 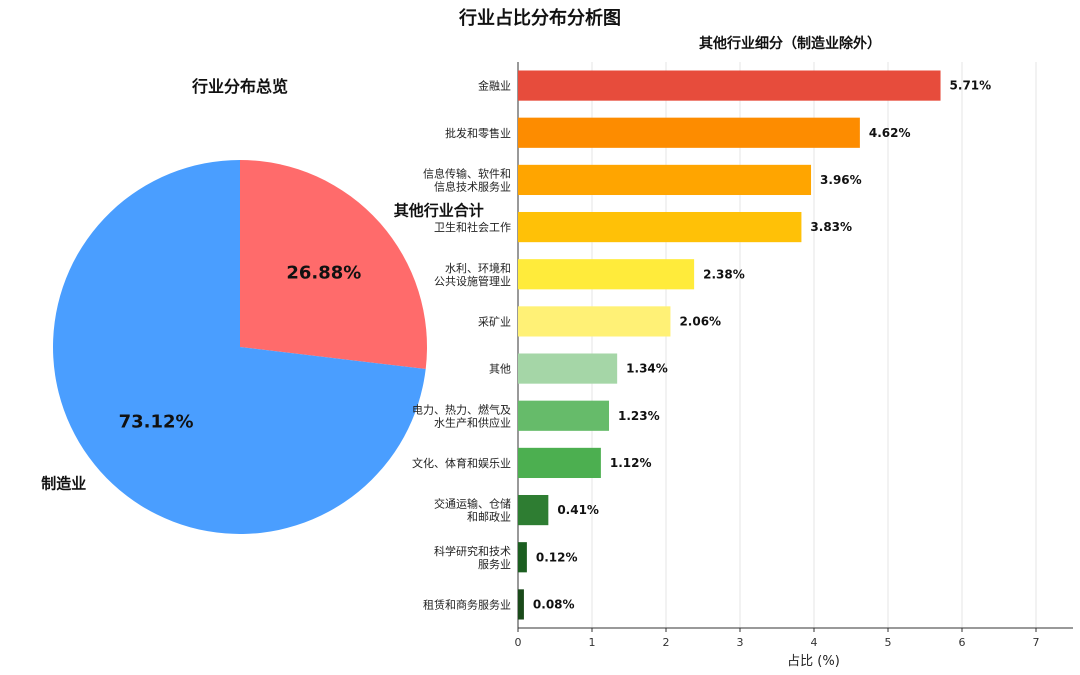 I want to click on pie-percent-label: 73.12%, so click(x=156, y=422).